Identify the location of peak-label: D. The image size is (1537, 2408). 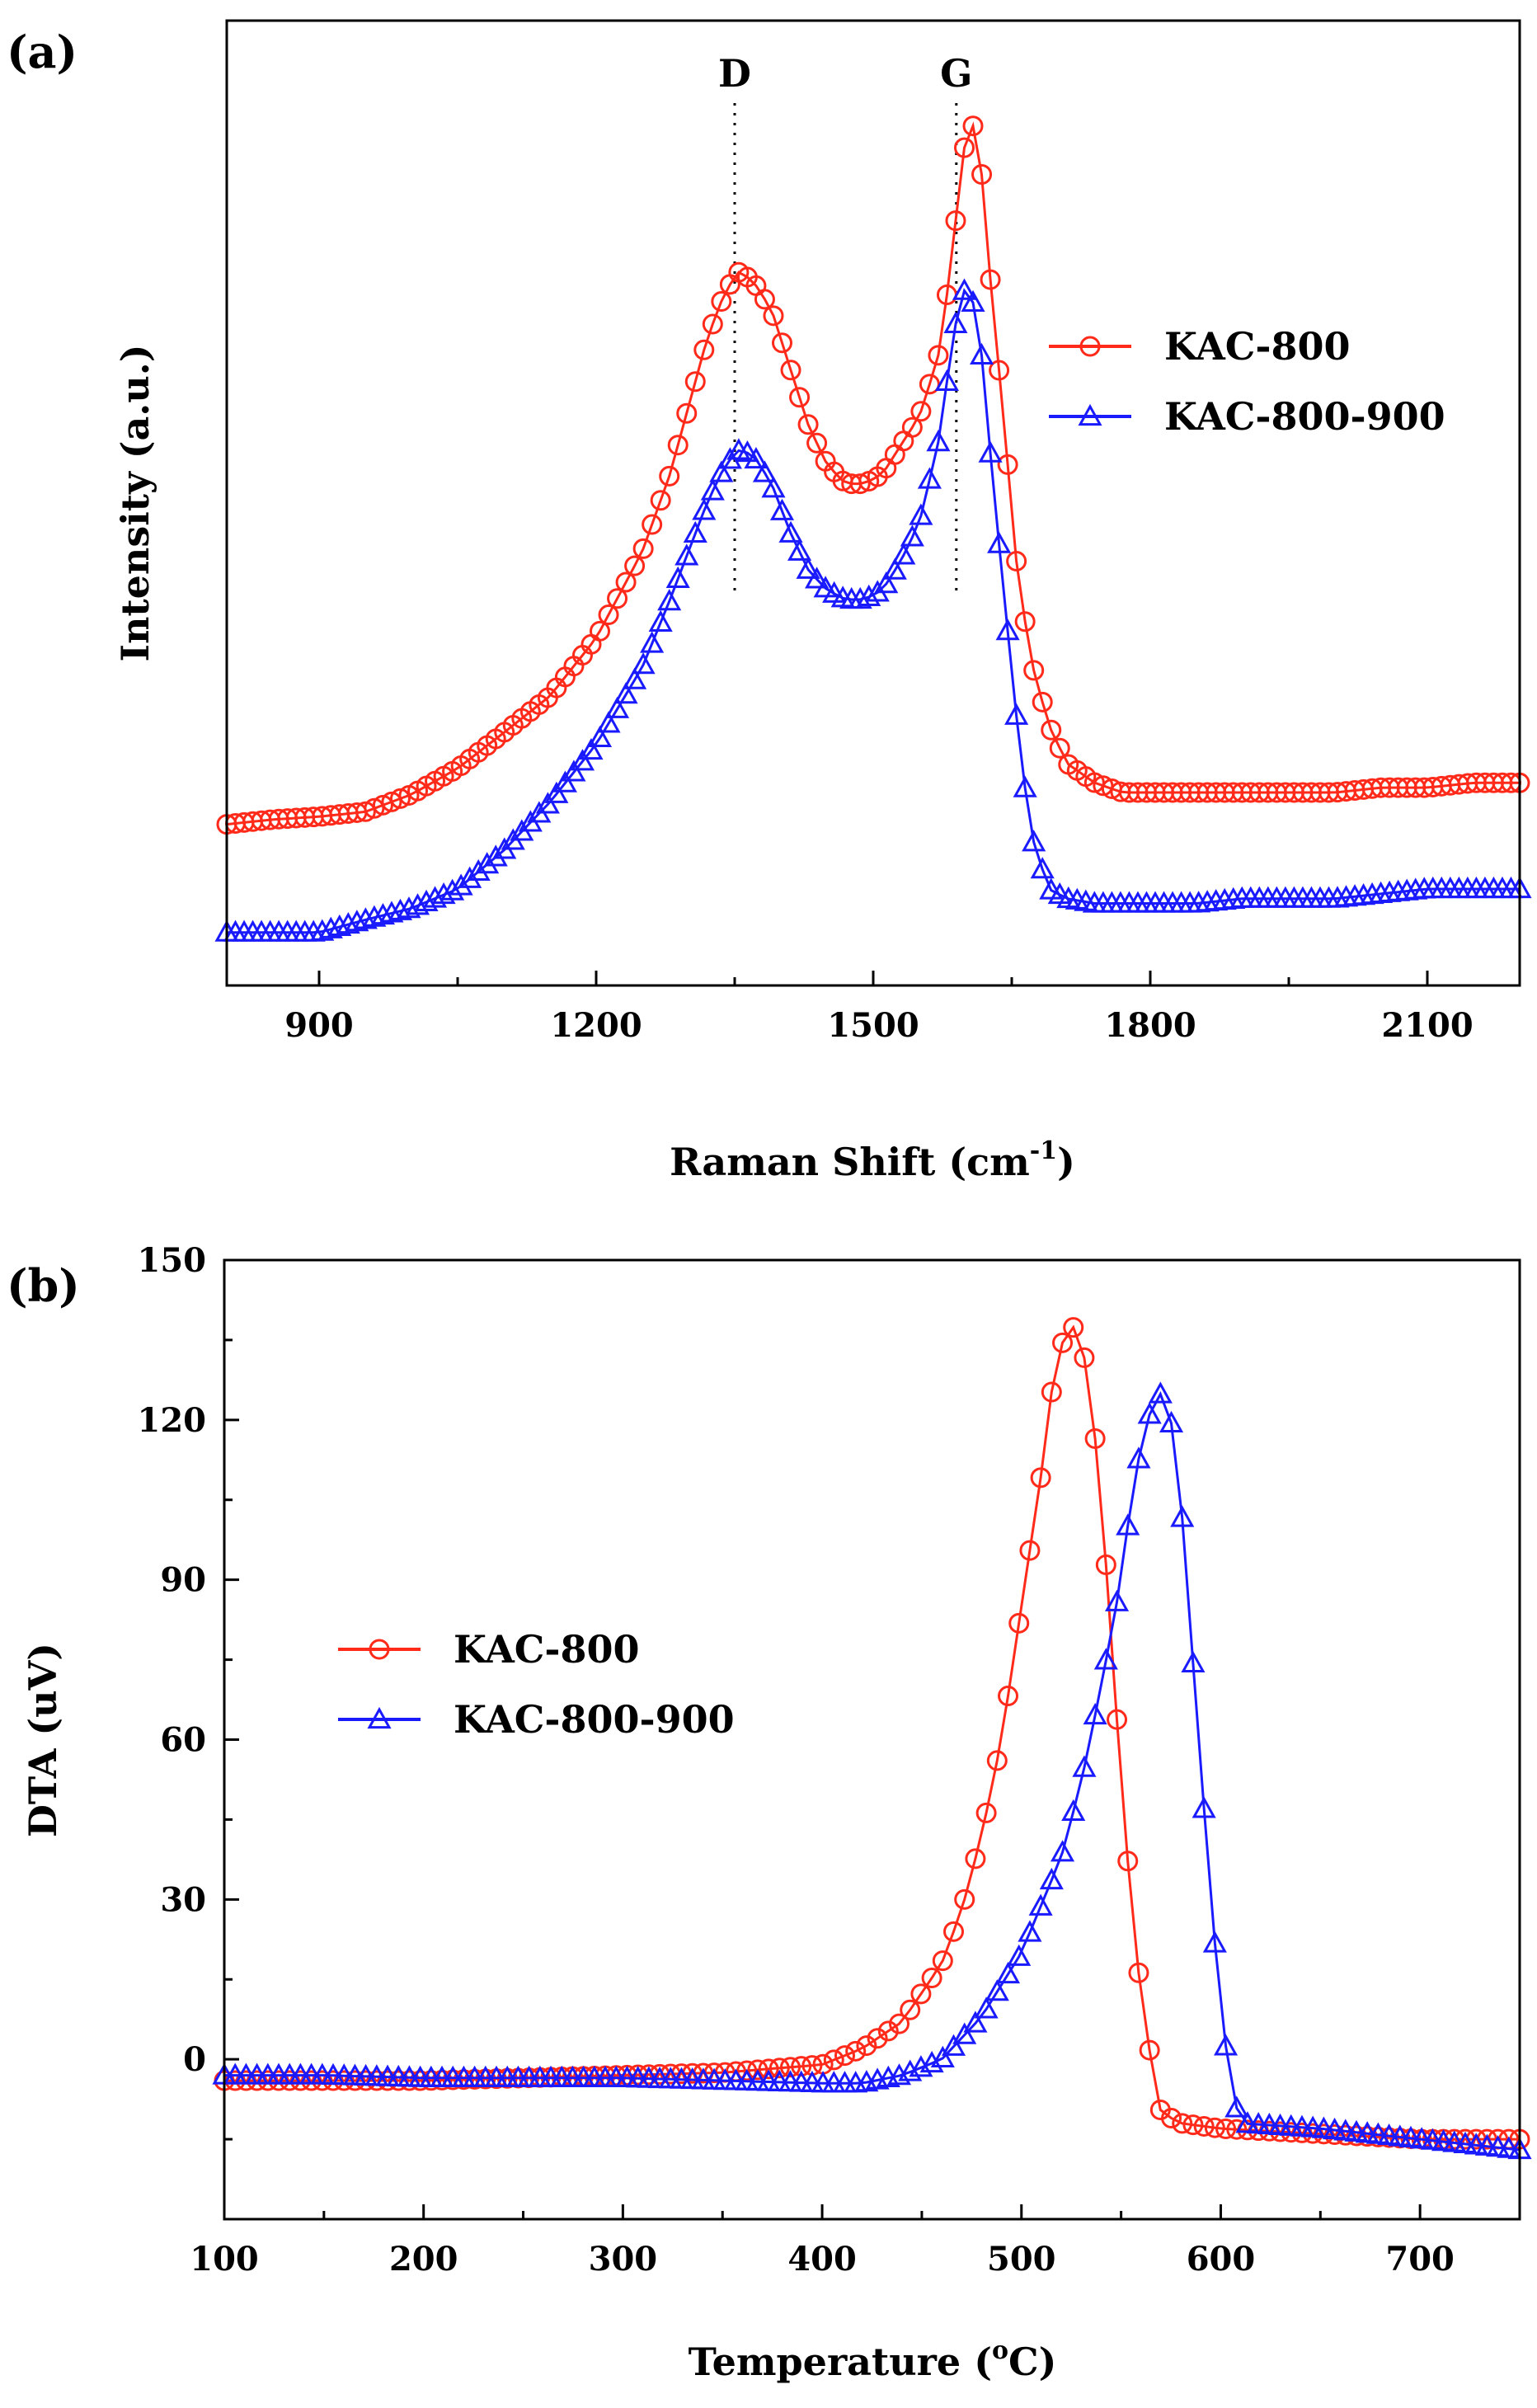
(734, 73).